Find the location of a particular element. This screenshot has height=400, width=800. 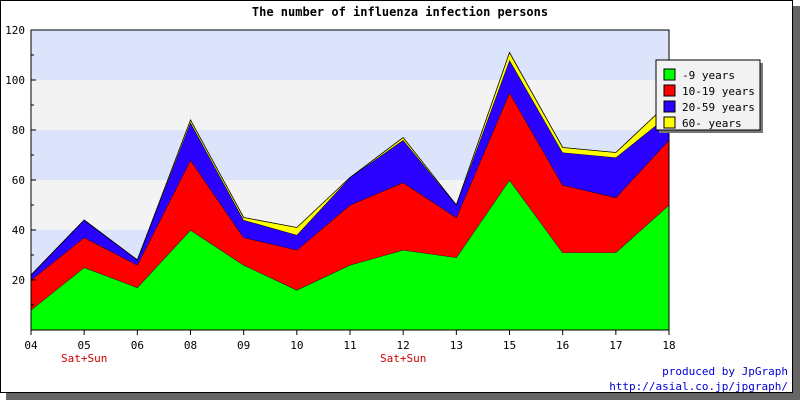

x-tick-label: 13 is located at coordinates (456, 345).